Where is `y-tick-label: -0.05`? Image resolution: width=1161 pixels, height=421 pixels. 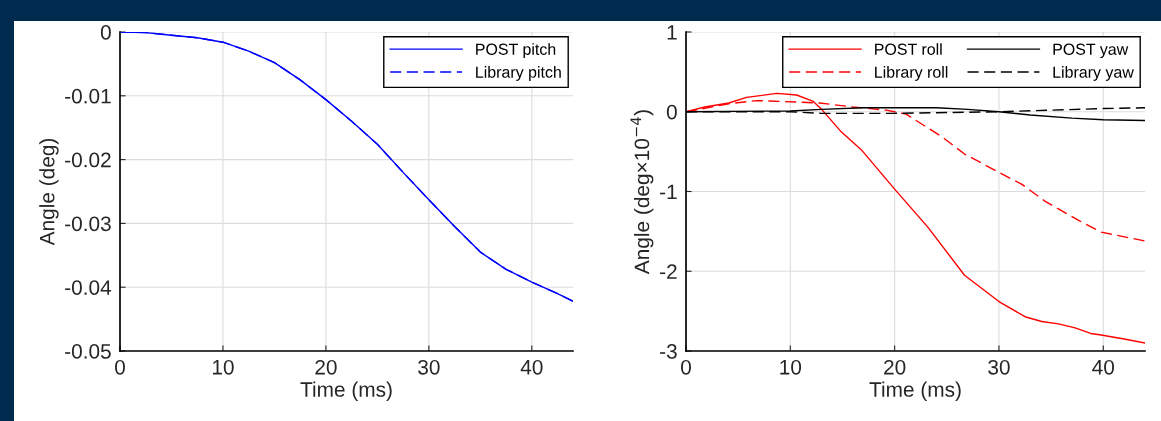 y-tick-label: -0.05 is located at coordinates (88, 351).